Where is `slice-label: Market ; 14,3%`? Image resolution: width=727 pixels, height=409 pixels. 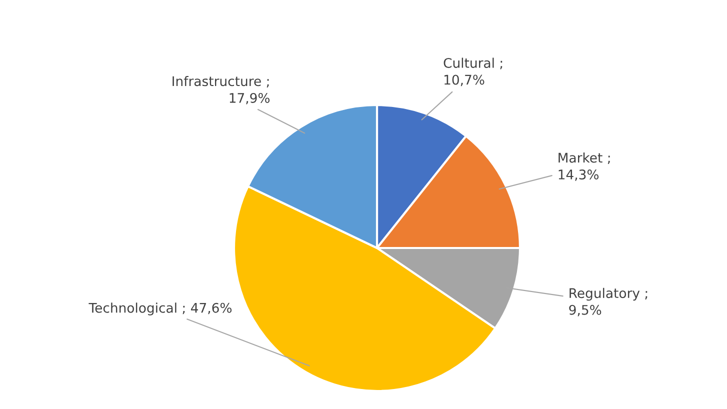 slice-label: Market ; 14,3% is located at coordinates (584, 166).